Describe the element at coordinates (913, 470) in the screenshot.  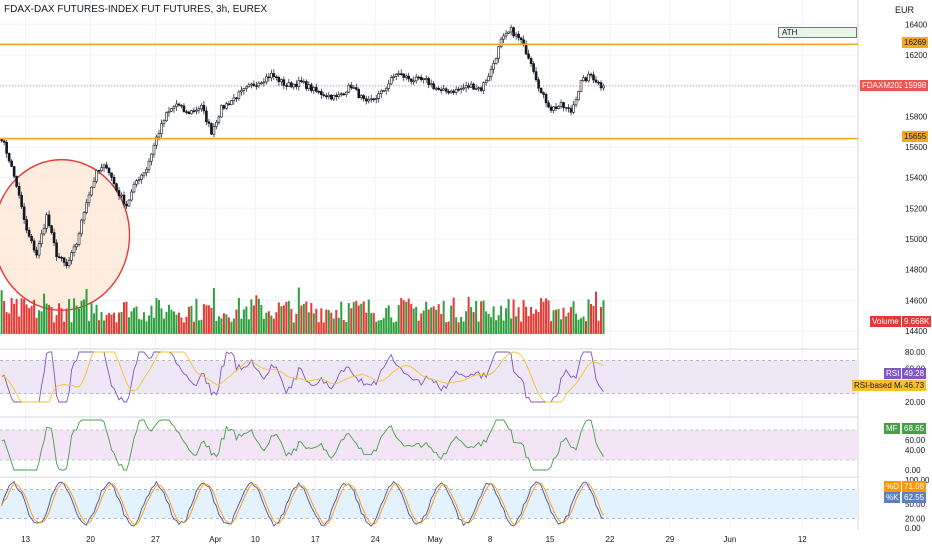
I see `mf-tick-label: 0.00` at that location.